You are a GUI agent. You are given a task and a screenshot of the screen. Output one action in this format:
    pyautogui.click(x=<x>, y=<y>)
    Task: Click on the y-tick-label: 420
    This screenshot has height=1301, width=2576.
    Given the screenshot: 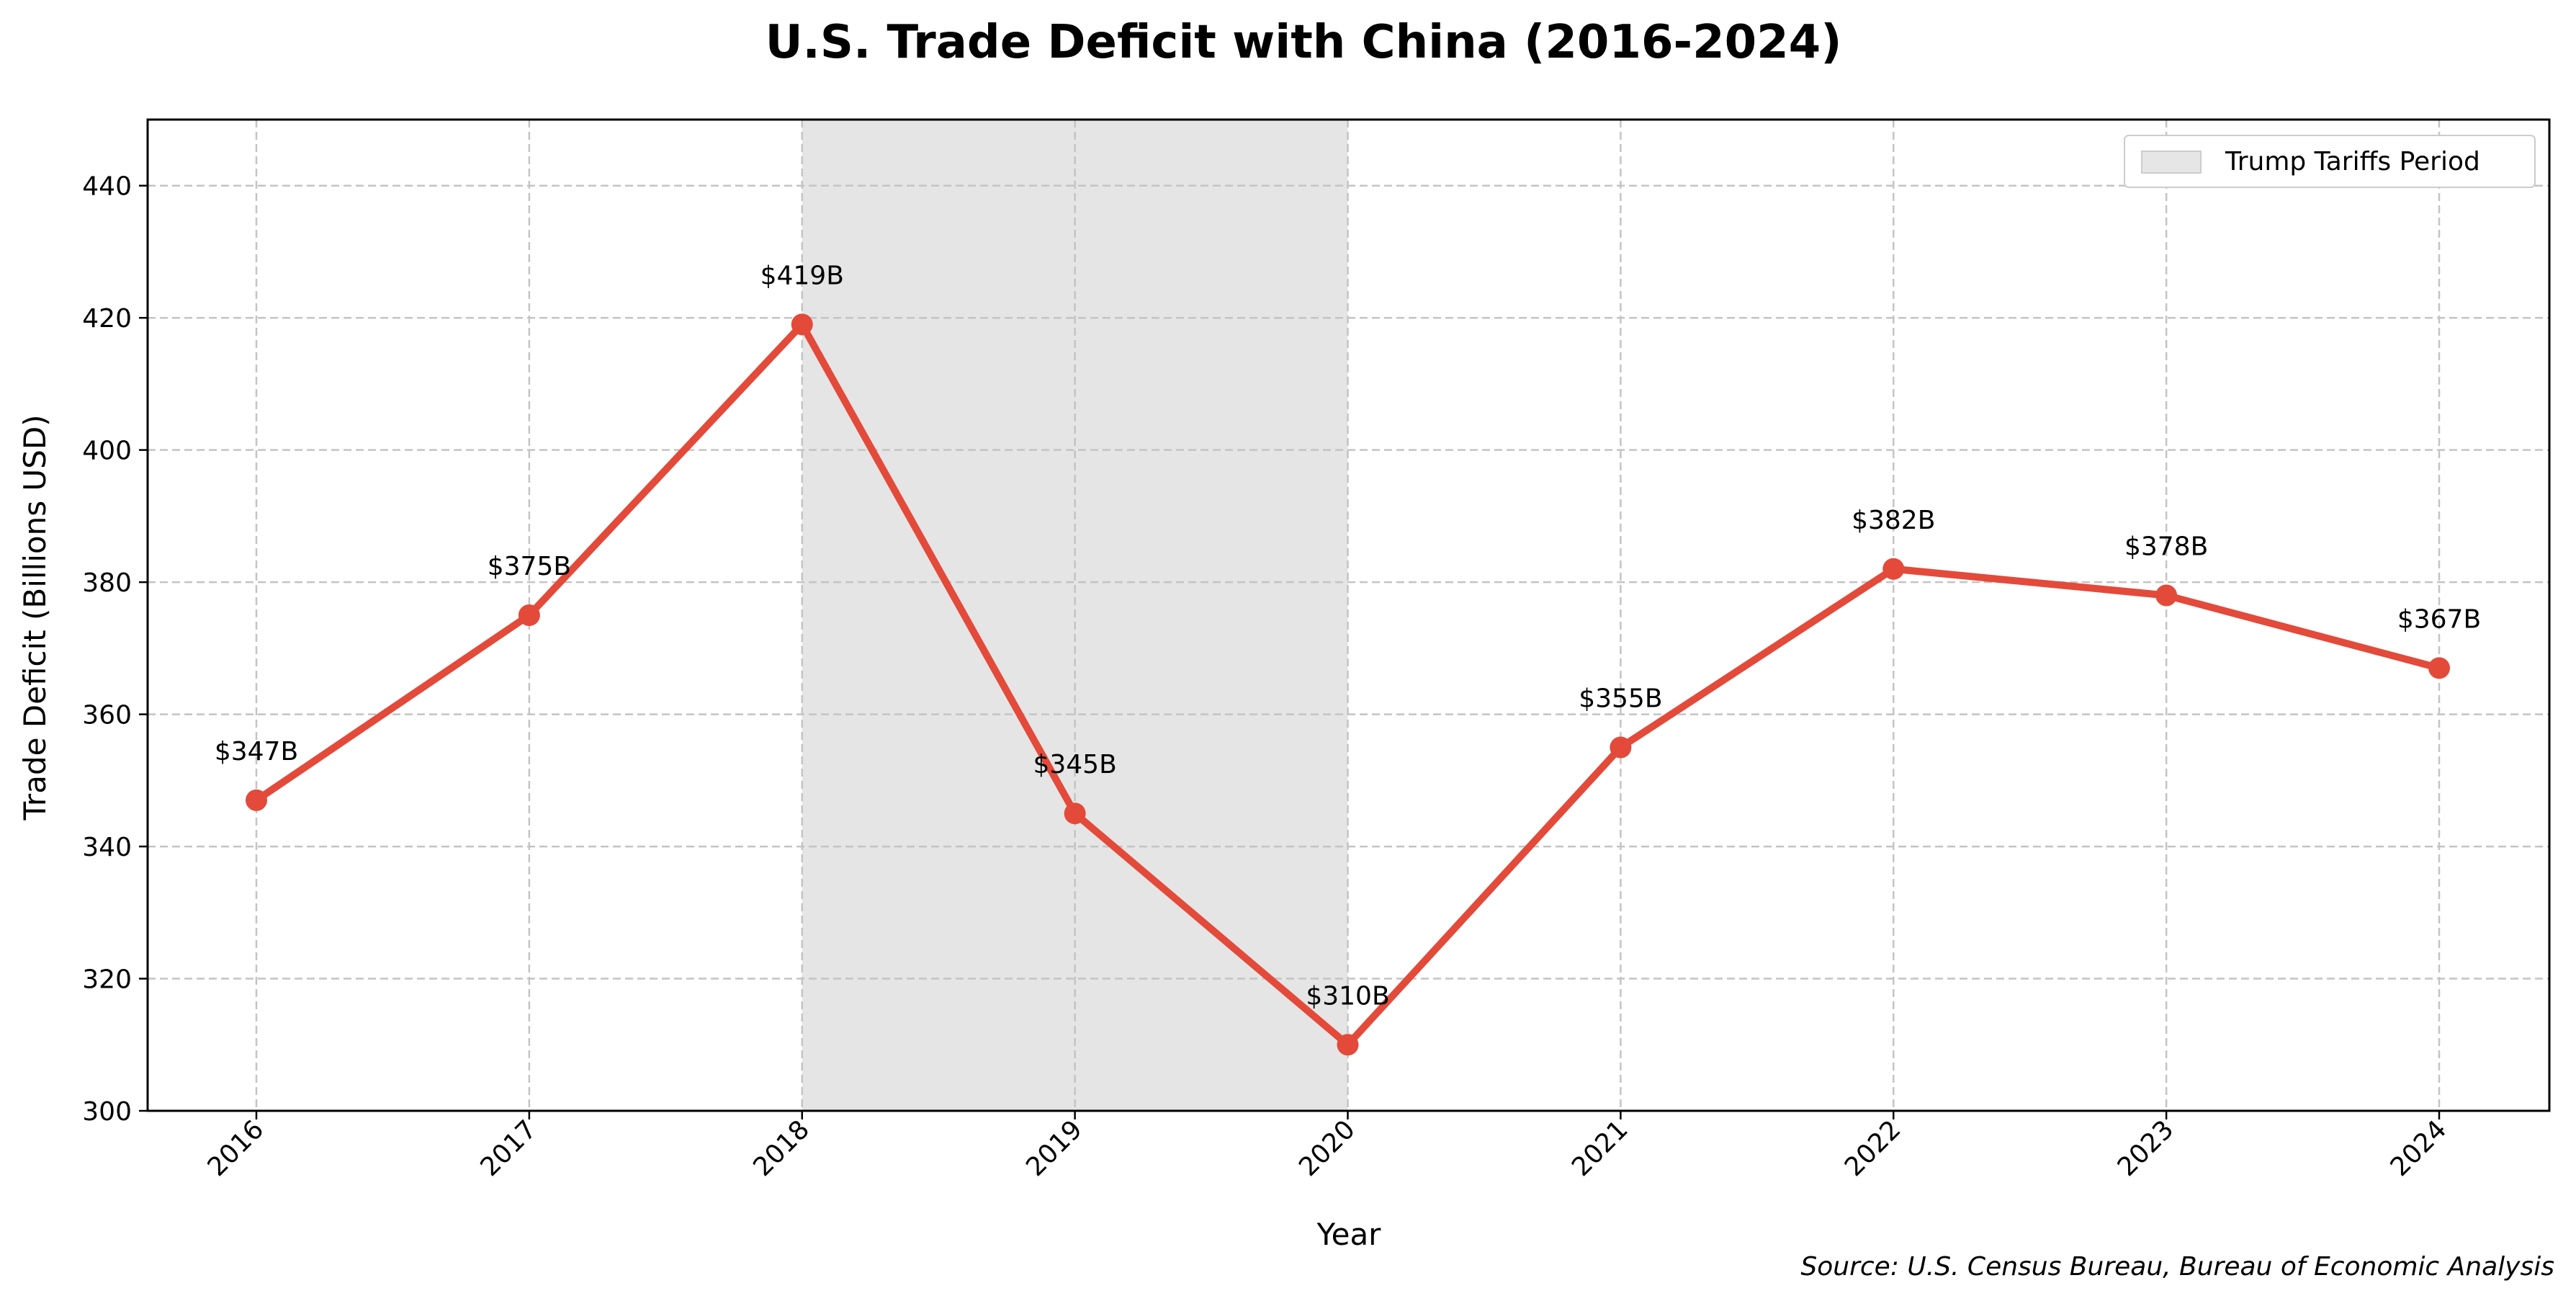 What is the action you would take?
    pyautogui.click(x=107, y=319)
    